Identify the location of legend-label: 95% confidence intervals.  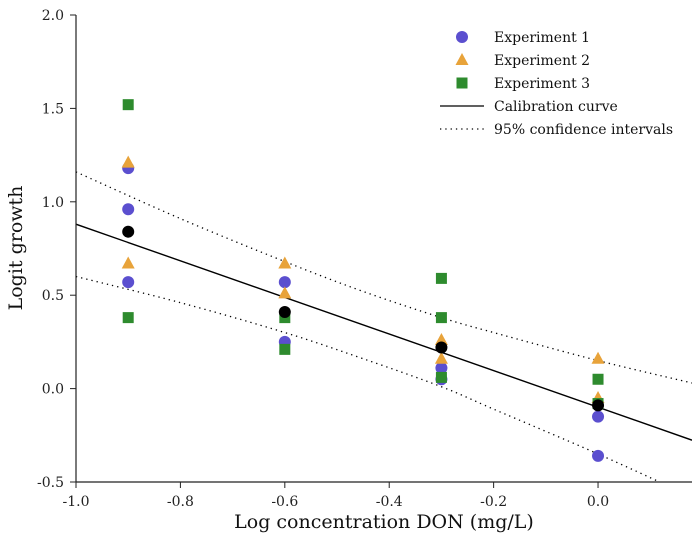
(583, 130).